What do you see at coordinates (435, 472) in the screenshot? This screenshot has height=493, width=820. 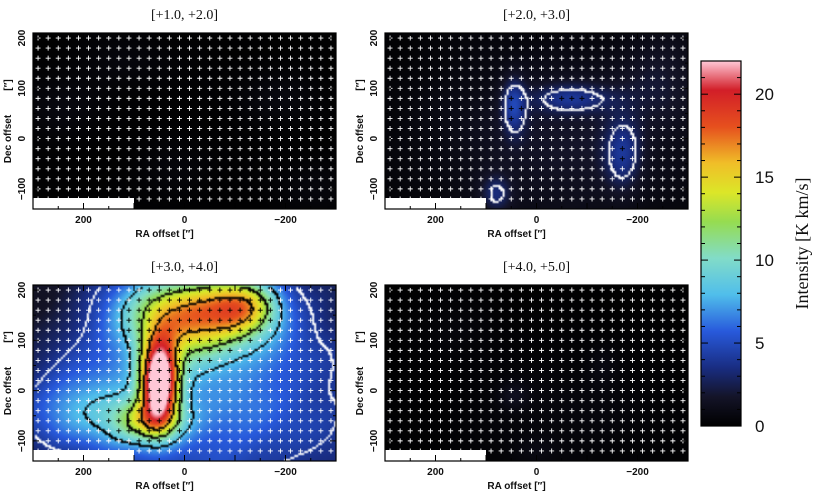 I see `x-tick-label: 200` at bounding box center [435, 472].